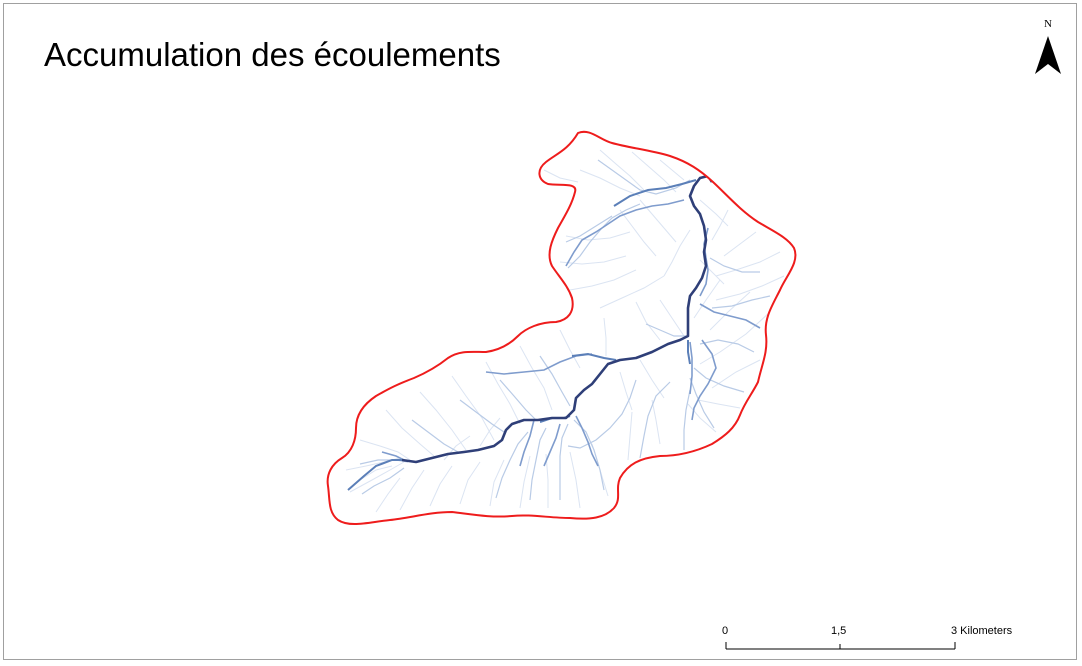 The image size is (1082, 666). Describe the element at coordinates (272, 54) in the screenshot. I see `map-title: Accumulation des écoulements` at that location.